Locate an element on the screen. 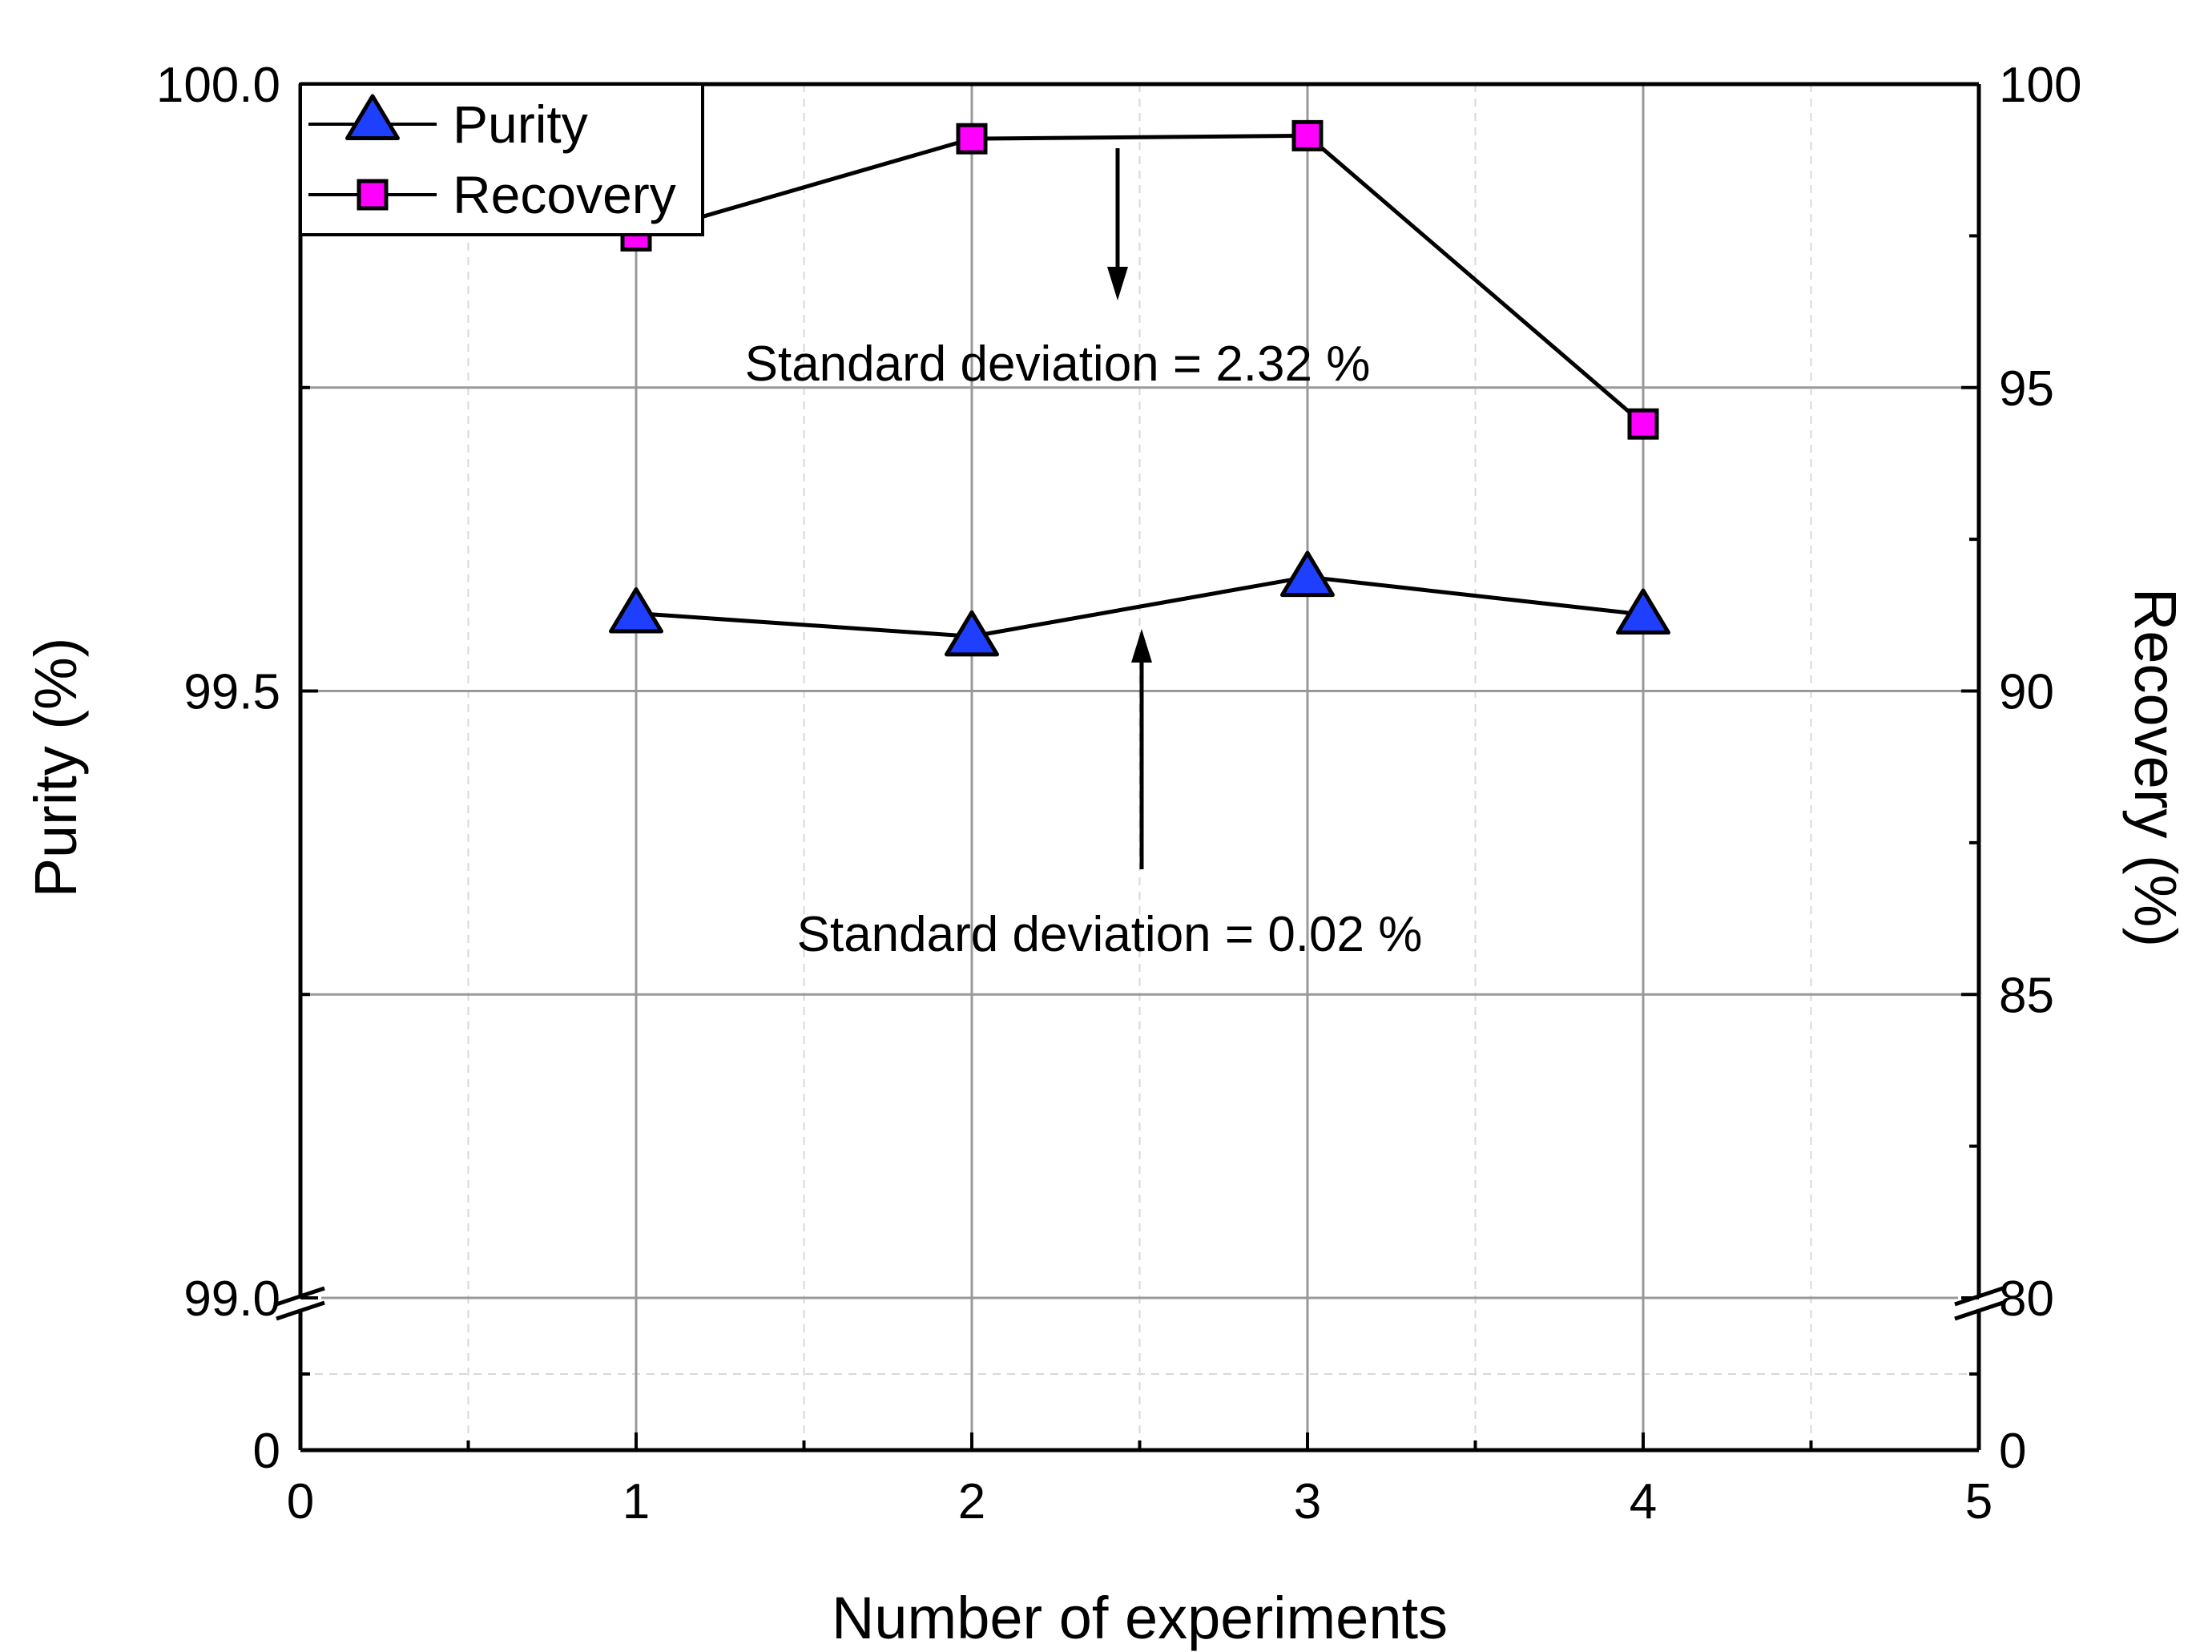  y-right-tick-label: 80 is located at coordinates (2026, 1299).